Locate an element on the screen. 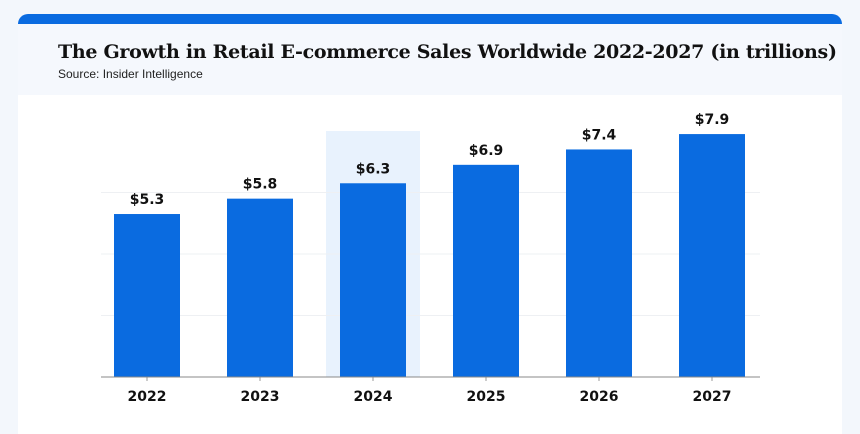 This screenshot has height=434, width=860. chart-source: Source: Insider Intelligence is located at coordinates (130, 74).